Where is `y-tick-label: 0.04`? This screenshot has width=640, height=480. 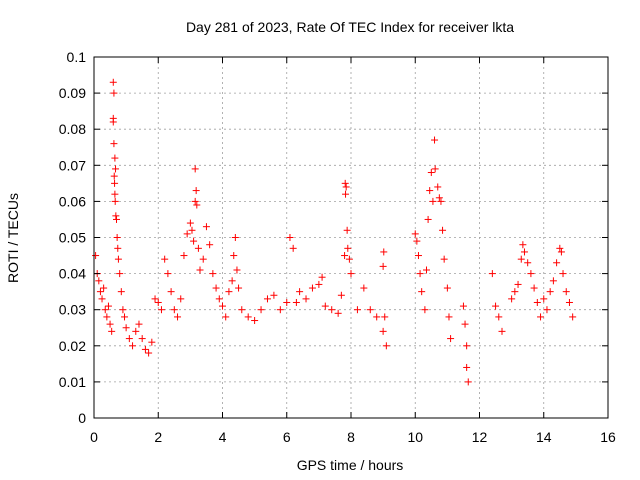 y-tick-label: 0.04 is located at coordinates (72, 274).